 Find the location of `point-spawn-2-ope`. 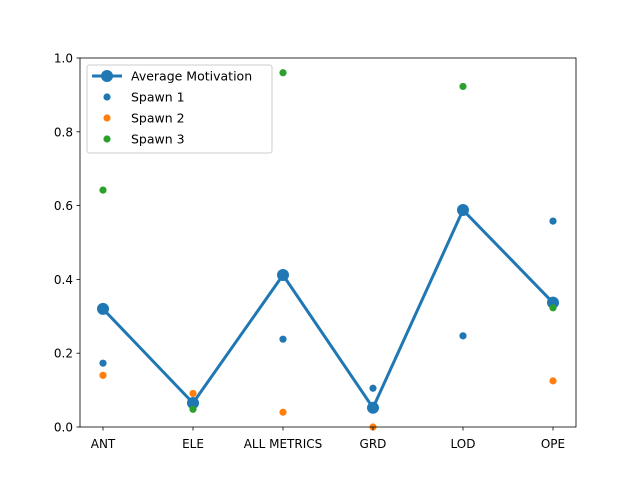

point-spawn-2-ope is located at coordinates (553, 381).